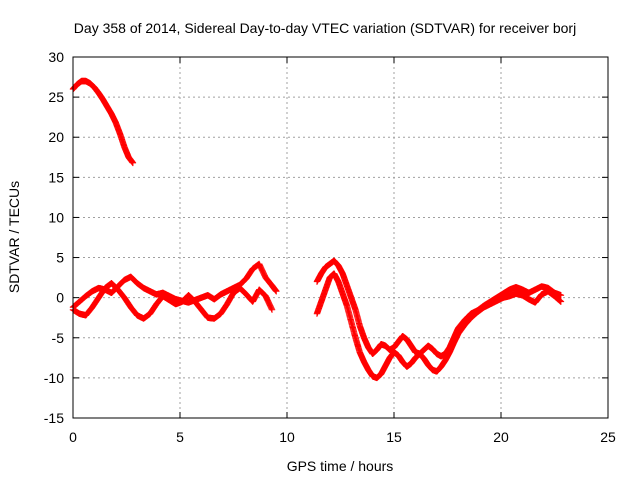 Image resolution: width=640 pixels, height=480 pixels. I want to click on series-band-d, so click(439, 326).